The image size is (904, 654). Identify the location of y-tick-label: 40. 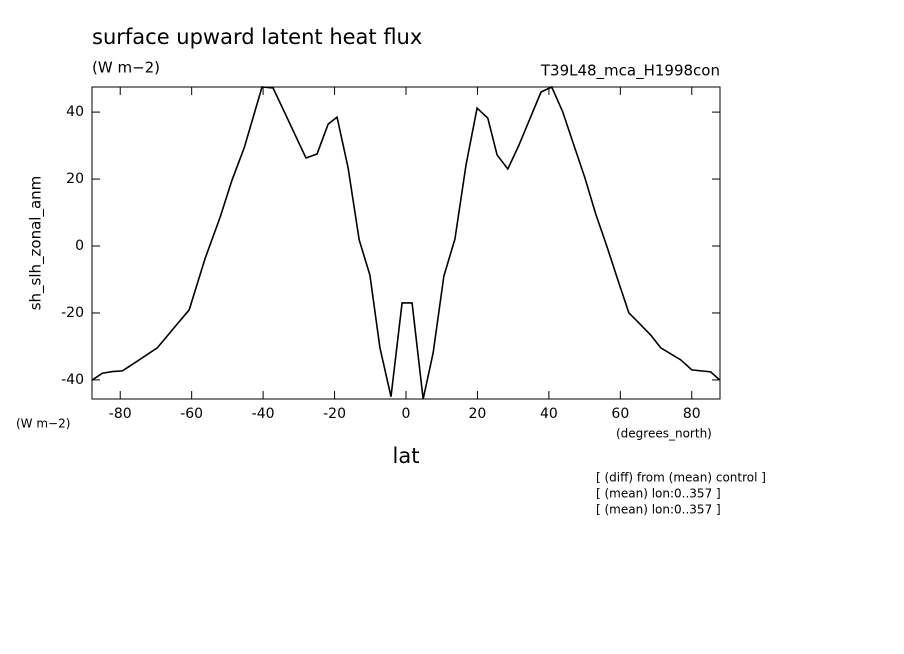
(75, 112).